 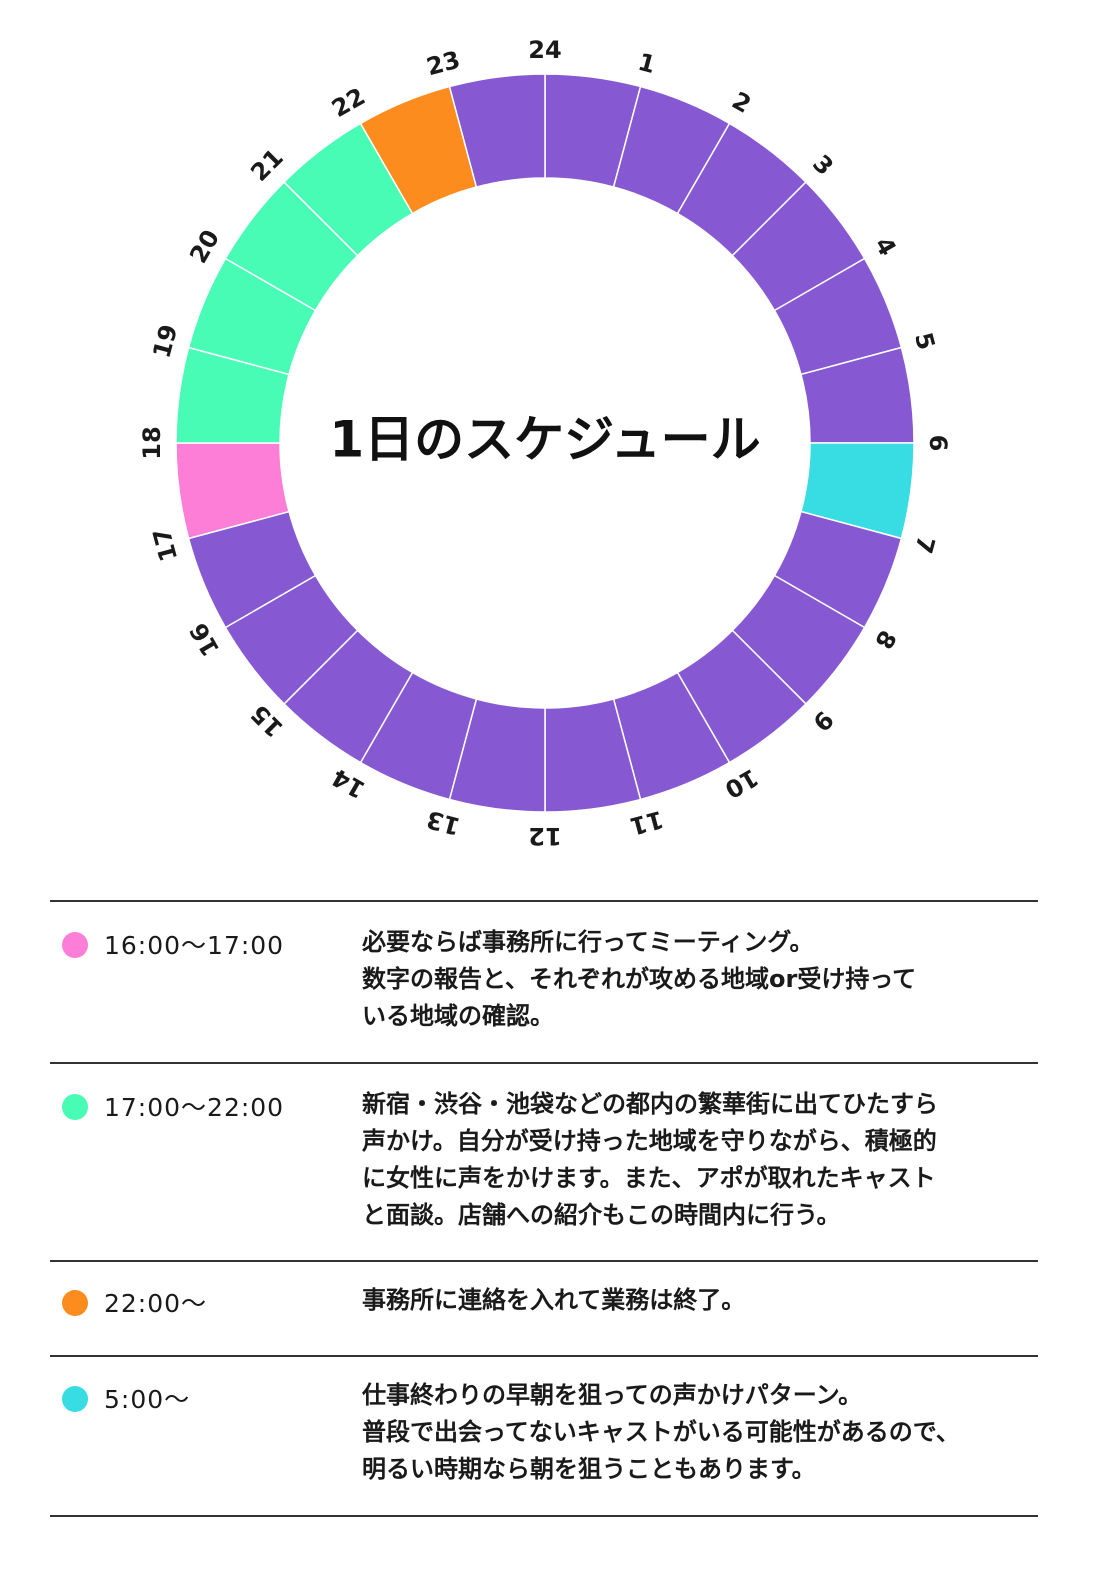 I want to click on hour-label-1: 1, so click(x=646, y=63).